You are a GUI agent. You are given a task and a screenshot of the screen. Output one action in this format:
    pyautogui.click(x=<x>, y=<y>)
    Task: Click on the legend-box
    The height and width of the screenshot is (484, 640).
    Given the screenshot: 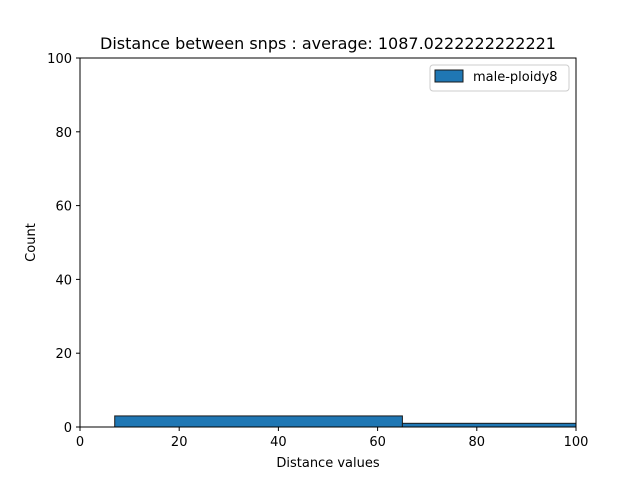 What is the action you would take?
    pyautogui.click(x=499, y=78)
    